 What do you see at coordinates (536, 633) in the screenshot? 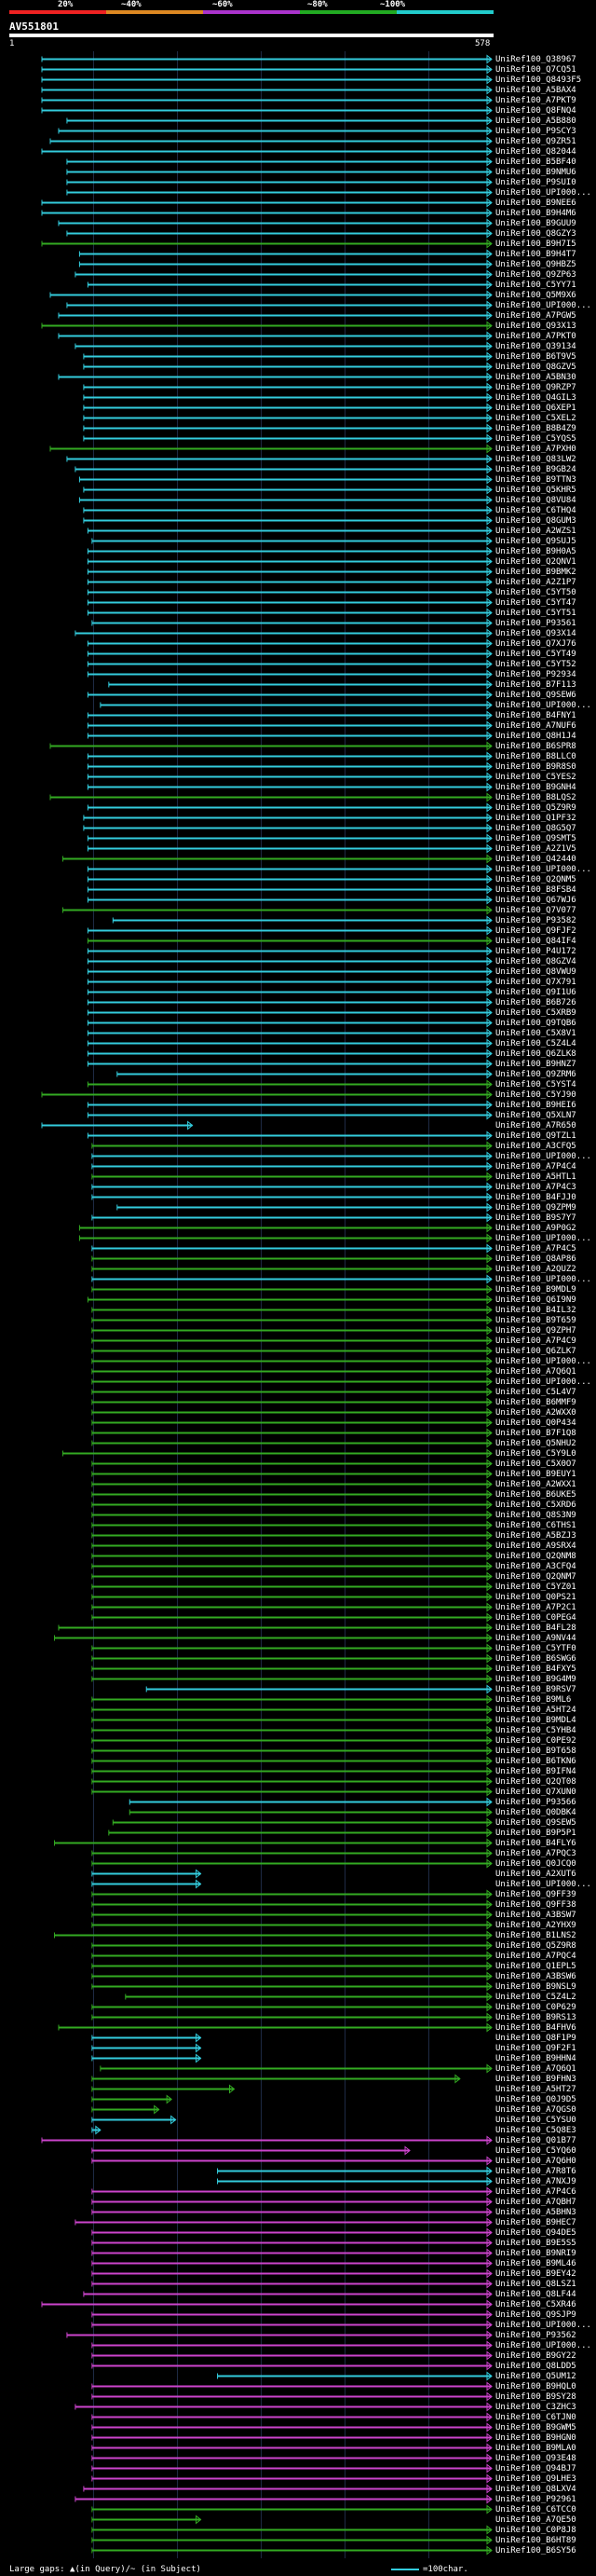
I see `hit-label: UniRef100_Q93X14` at bounding box center [536, 633].